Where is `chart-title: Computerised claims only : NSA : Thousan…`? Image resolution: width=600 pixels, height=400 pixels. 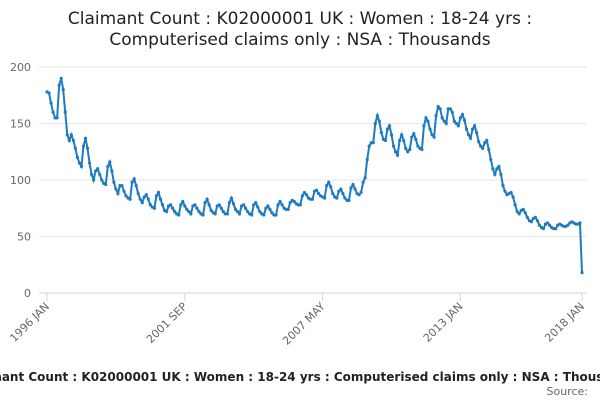
chart-title: Computerised claims only : NSA : Thousan… is located at coordinates (299, 40).